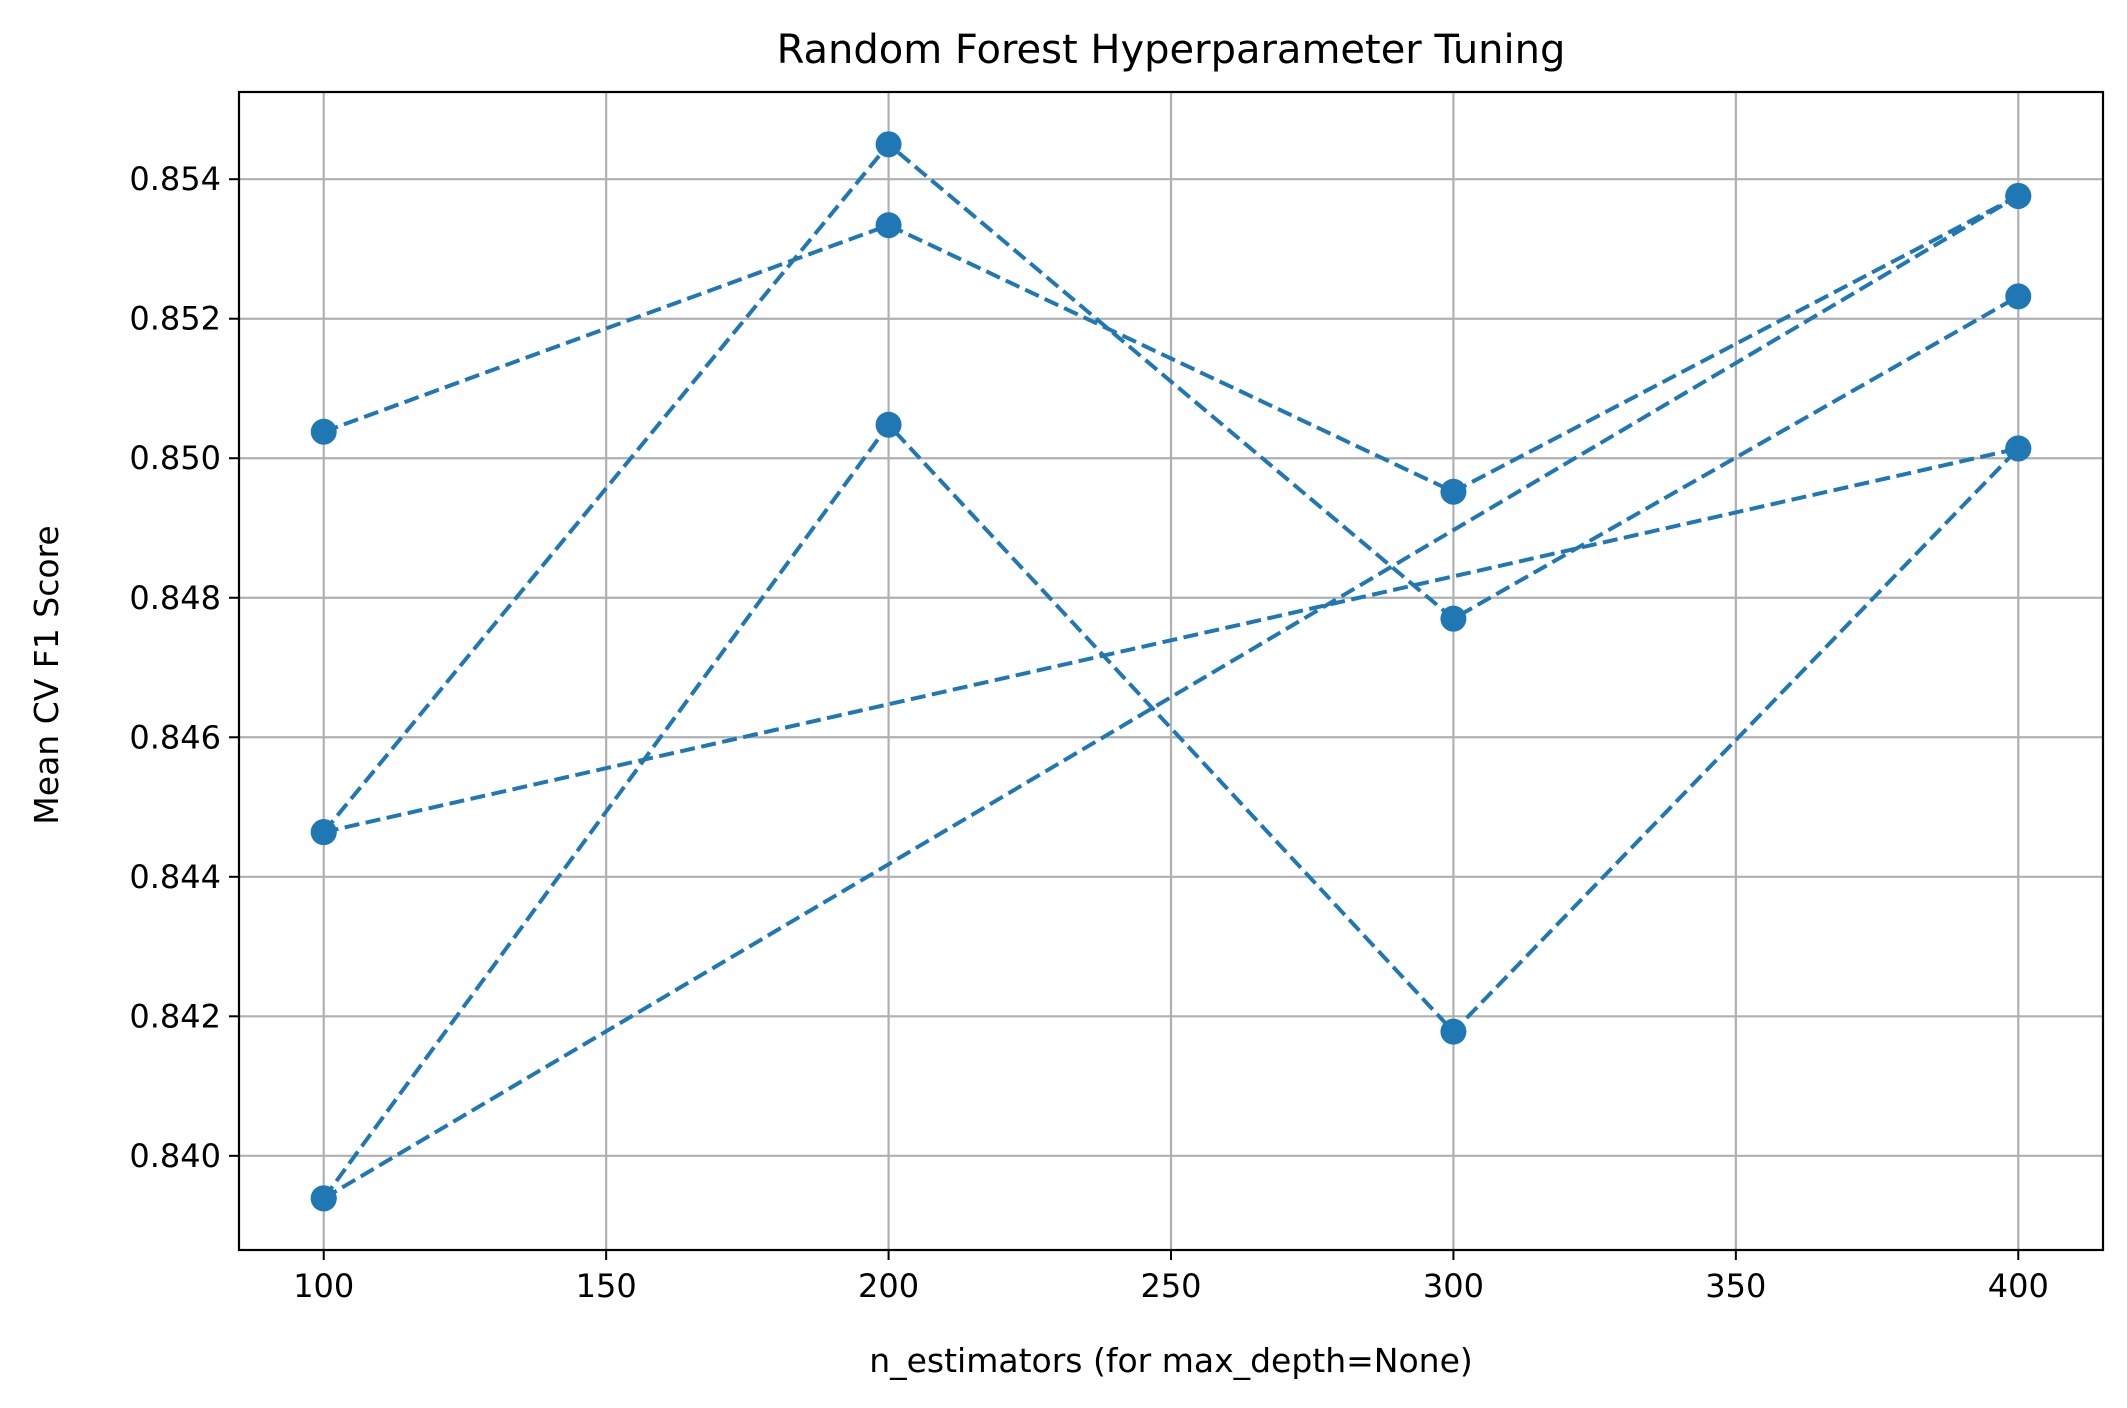 This screenshot has height=1408, width=2127. What do you see at coordinates (1453, 1286) in the screenshot?
I see `x-tick-label: 300` at bounding box center [1453, 1286].